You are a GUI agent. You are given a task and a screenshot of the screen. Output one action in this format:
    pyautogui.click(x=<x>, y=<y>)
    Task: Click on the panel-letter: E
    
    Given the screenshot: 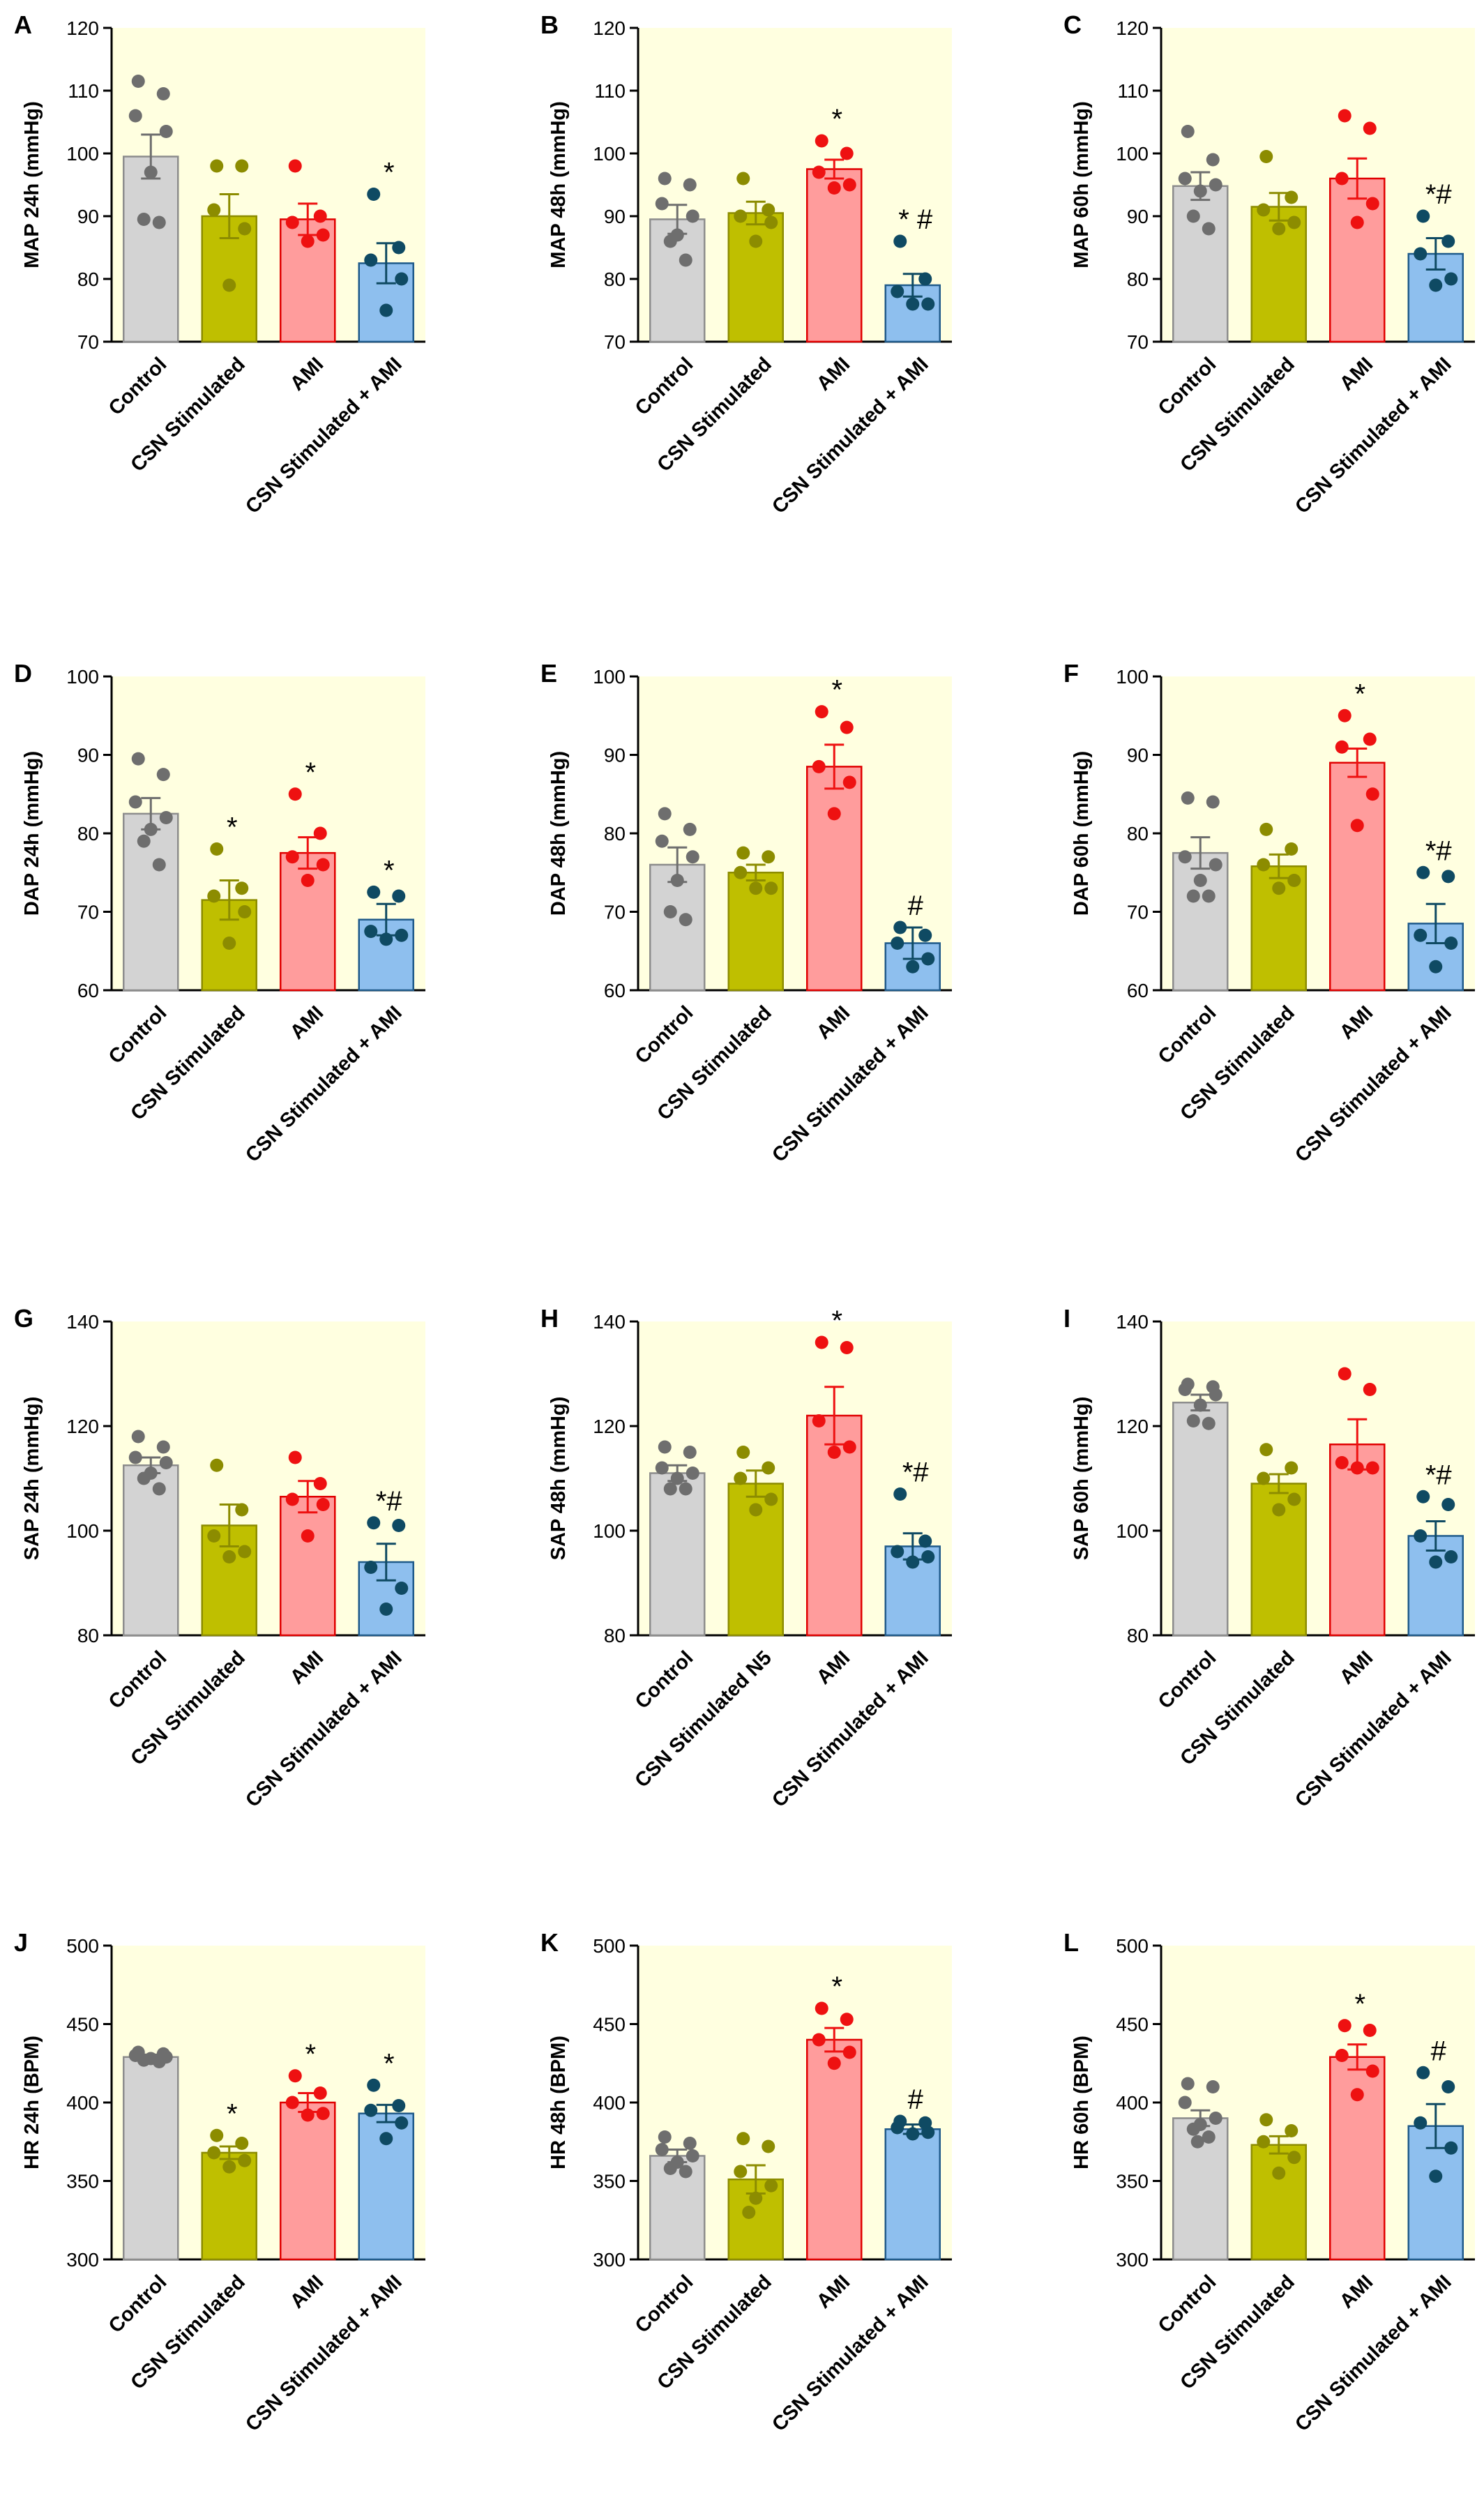 What is the action you would take?
    pyautogui.click(x=548, y=673)
    